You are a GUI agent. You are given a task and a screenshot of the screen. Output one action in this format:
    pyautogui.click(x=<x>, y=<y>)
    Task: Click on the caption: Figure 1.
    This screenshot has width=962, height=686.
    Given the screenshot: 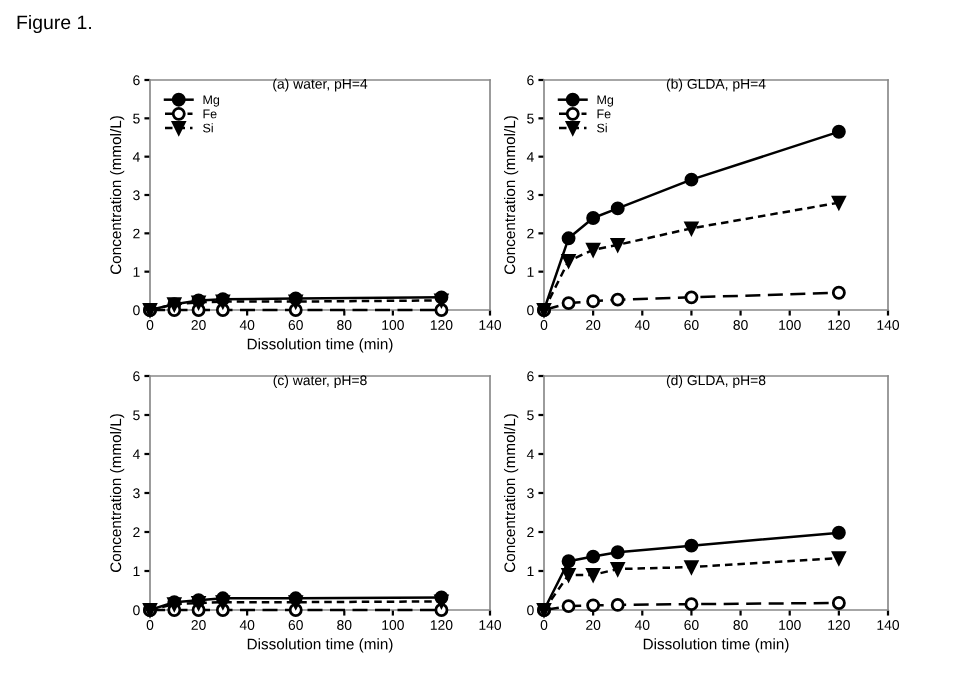 What is the action you would take?
    pyautogui.click(x=54, y=24)
    